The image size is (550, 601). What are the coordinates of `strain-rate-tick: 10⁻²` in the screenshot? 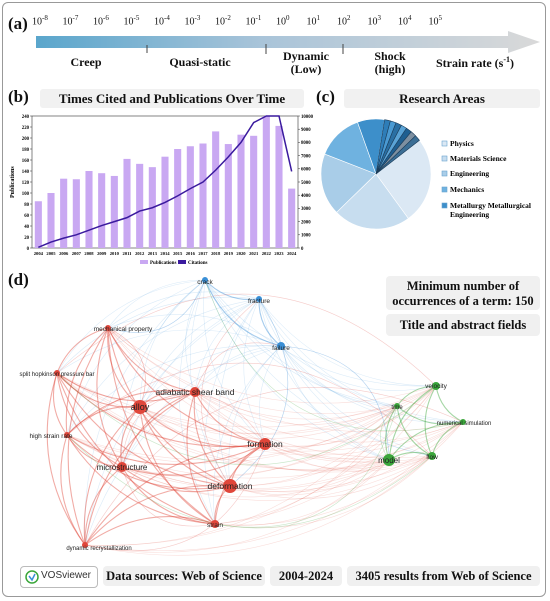 It's located at (223, 21).